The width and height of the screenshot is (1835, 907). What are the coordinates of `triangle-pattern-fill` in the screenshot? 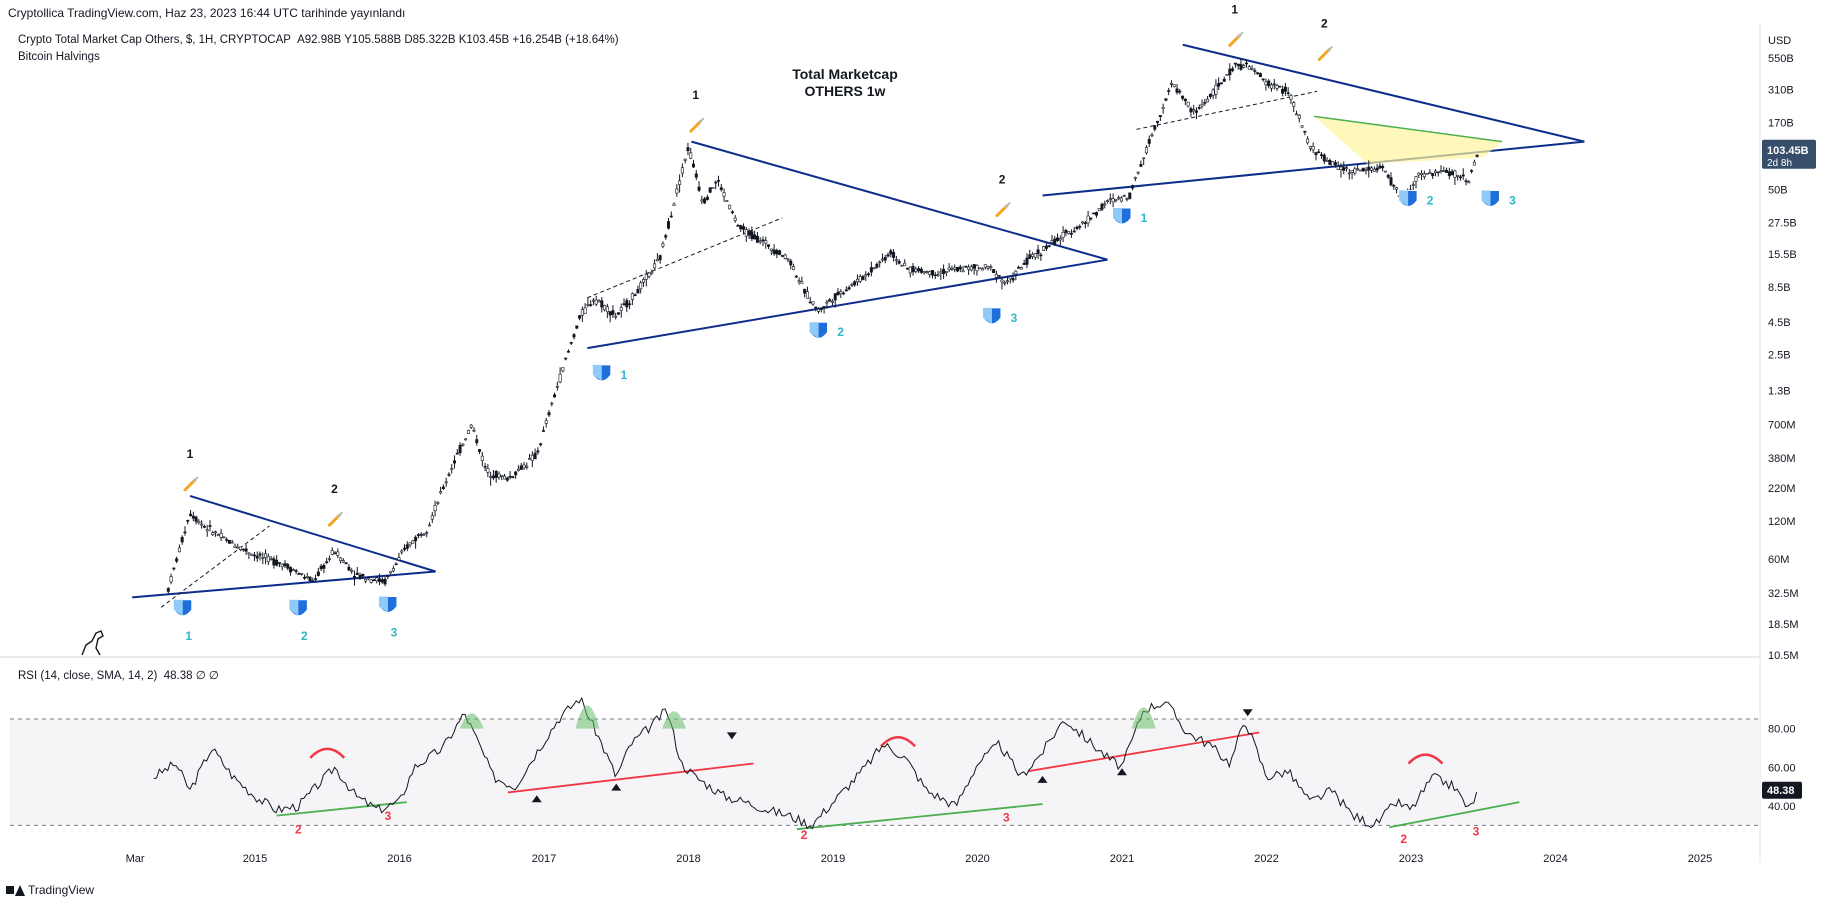 It's located at (1408, 140).